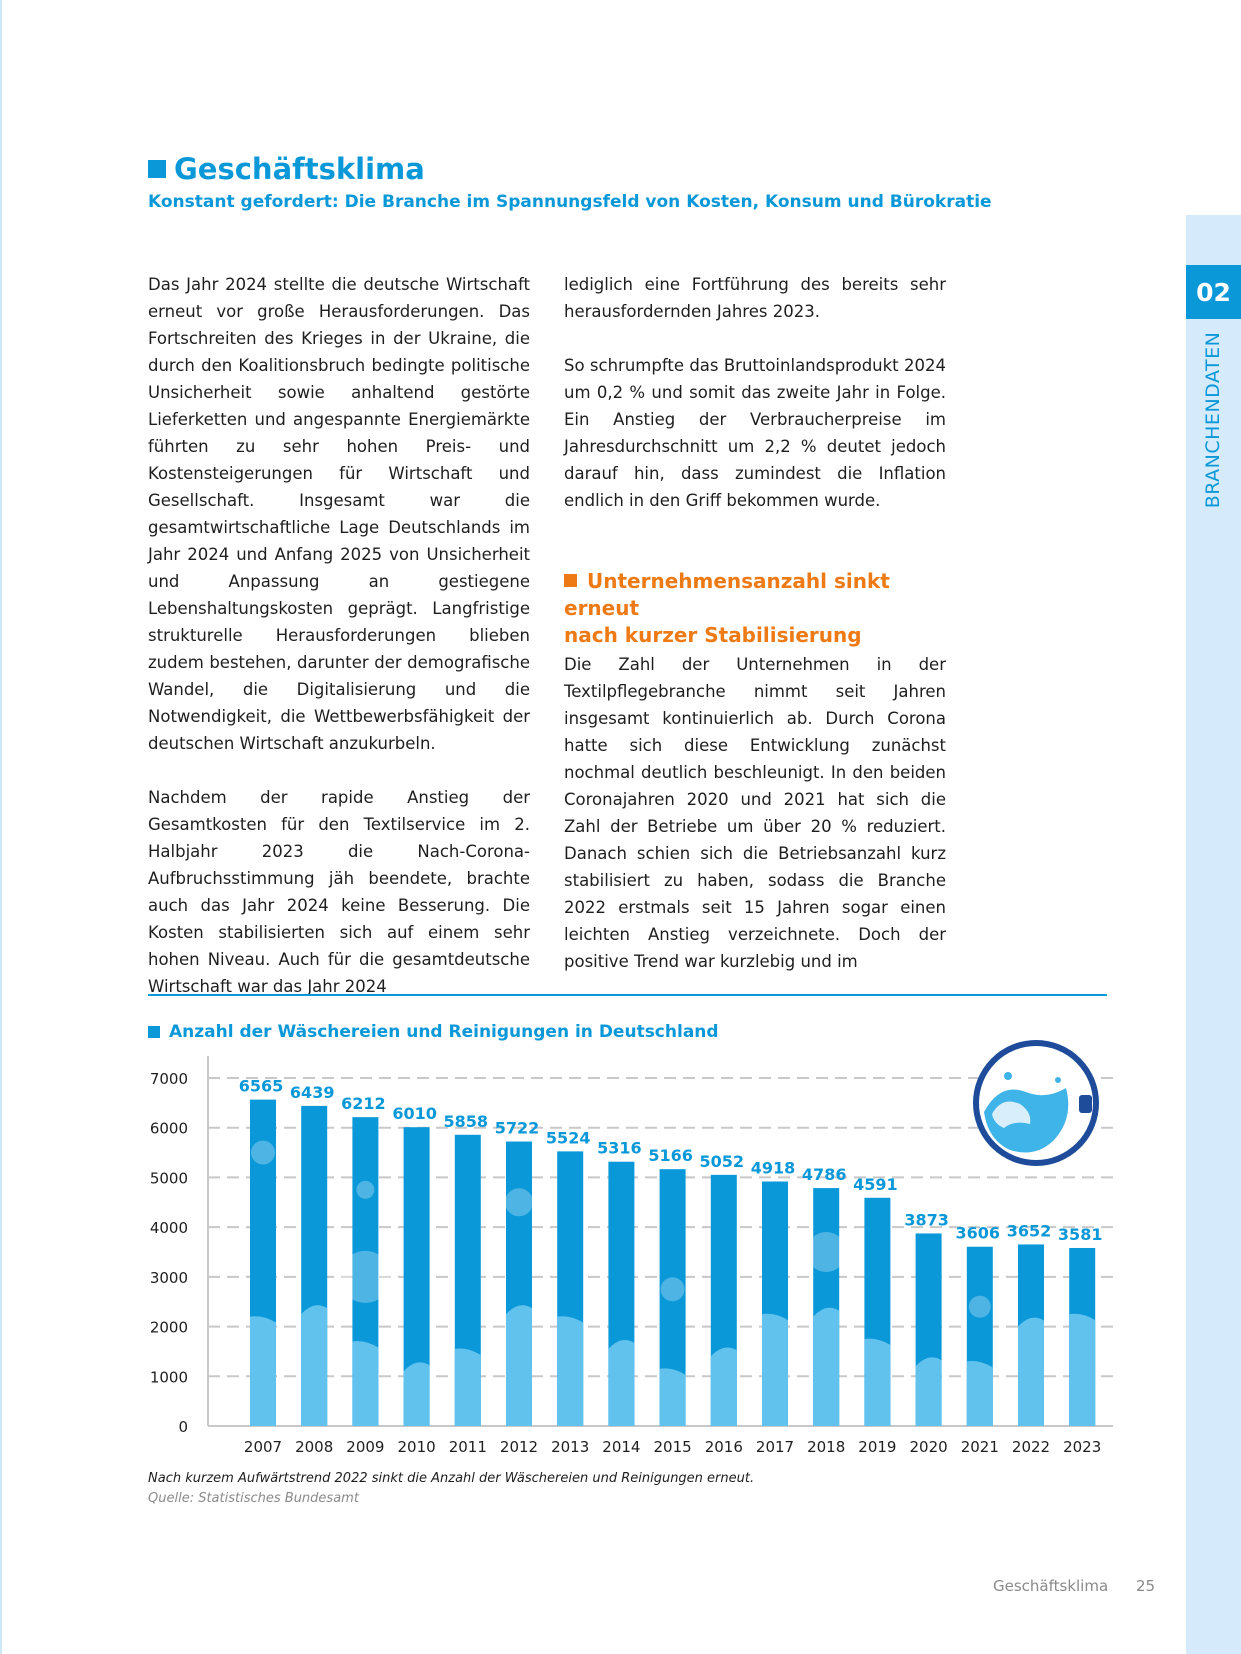  What do you see at coordinates (727, 594) in the screenshot?
I see `subheading-line-1: Unternehmensanzahl sinkt erneut` at bounding box center [727, 594].